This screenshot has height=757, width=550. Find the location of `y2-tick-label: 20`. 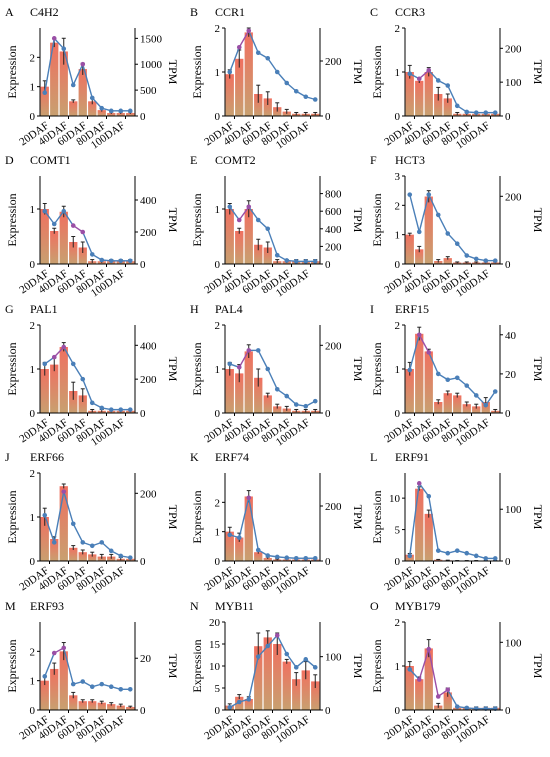

y2-tick-label: 20 is located at coordinates (511, 375).